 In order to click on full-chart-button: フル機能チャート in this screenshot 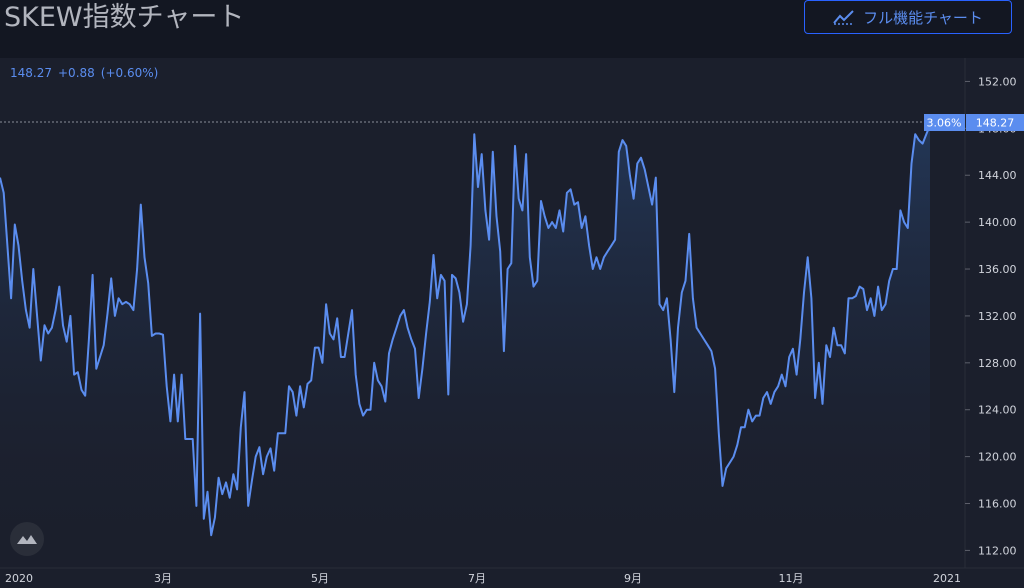, I will do `click(908, 17)`.